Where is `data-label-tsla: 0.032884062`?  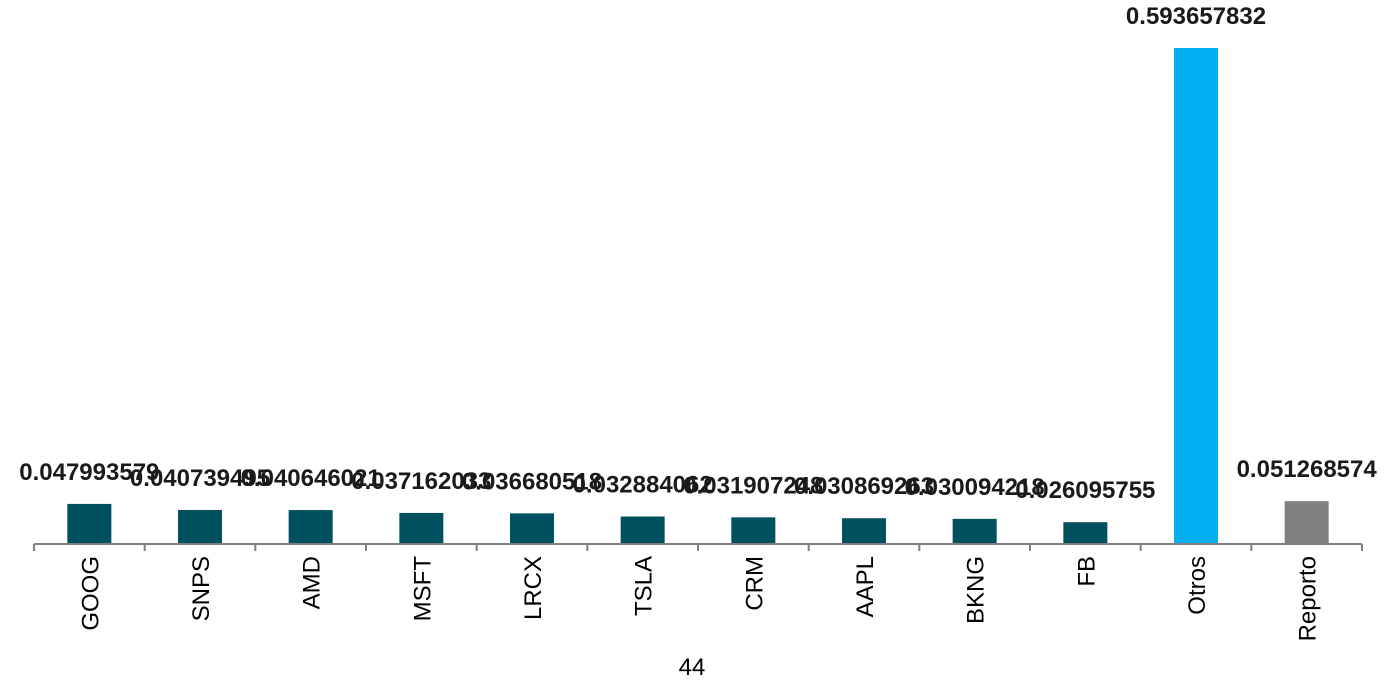
data-label-tsla: 0.032884062 is located at coordinates (643, 485).